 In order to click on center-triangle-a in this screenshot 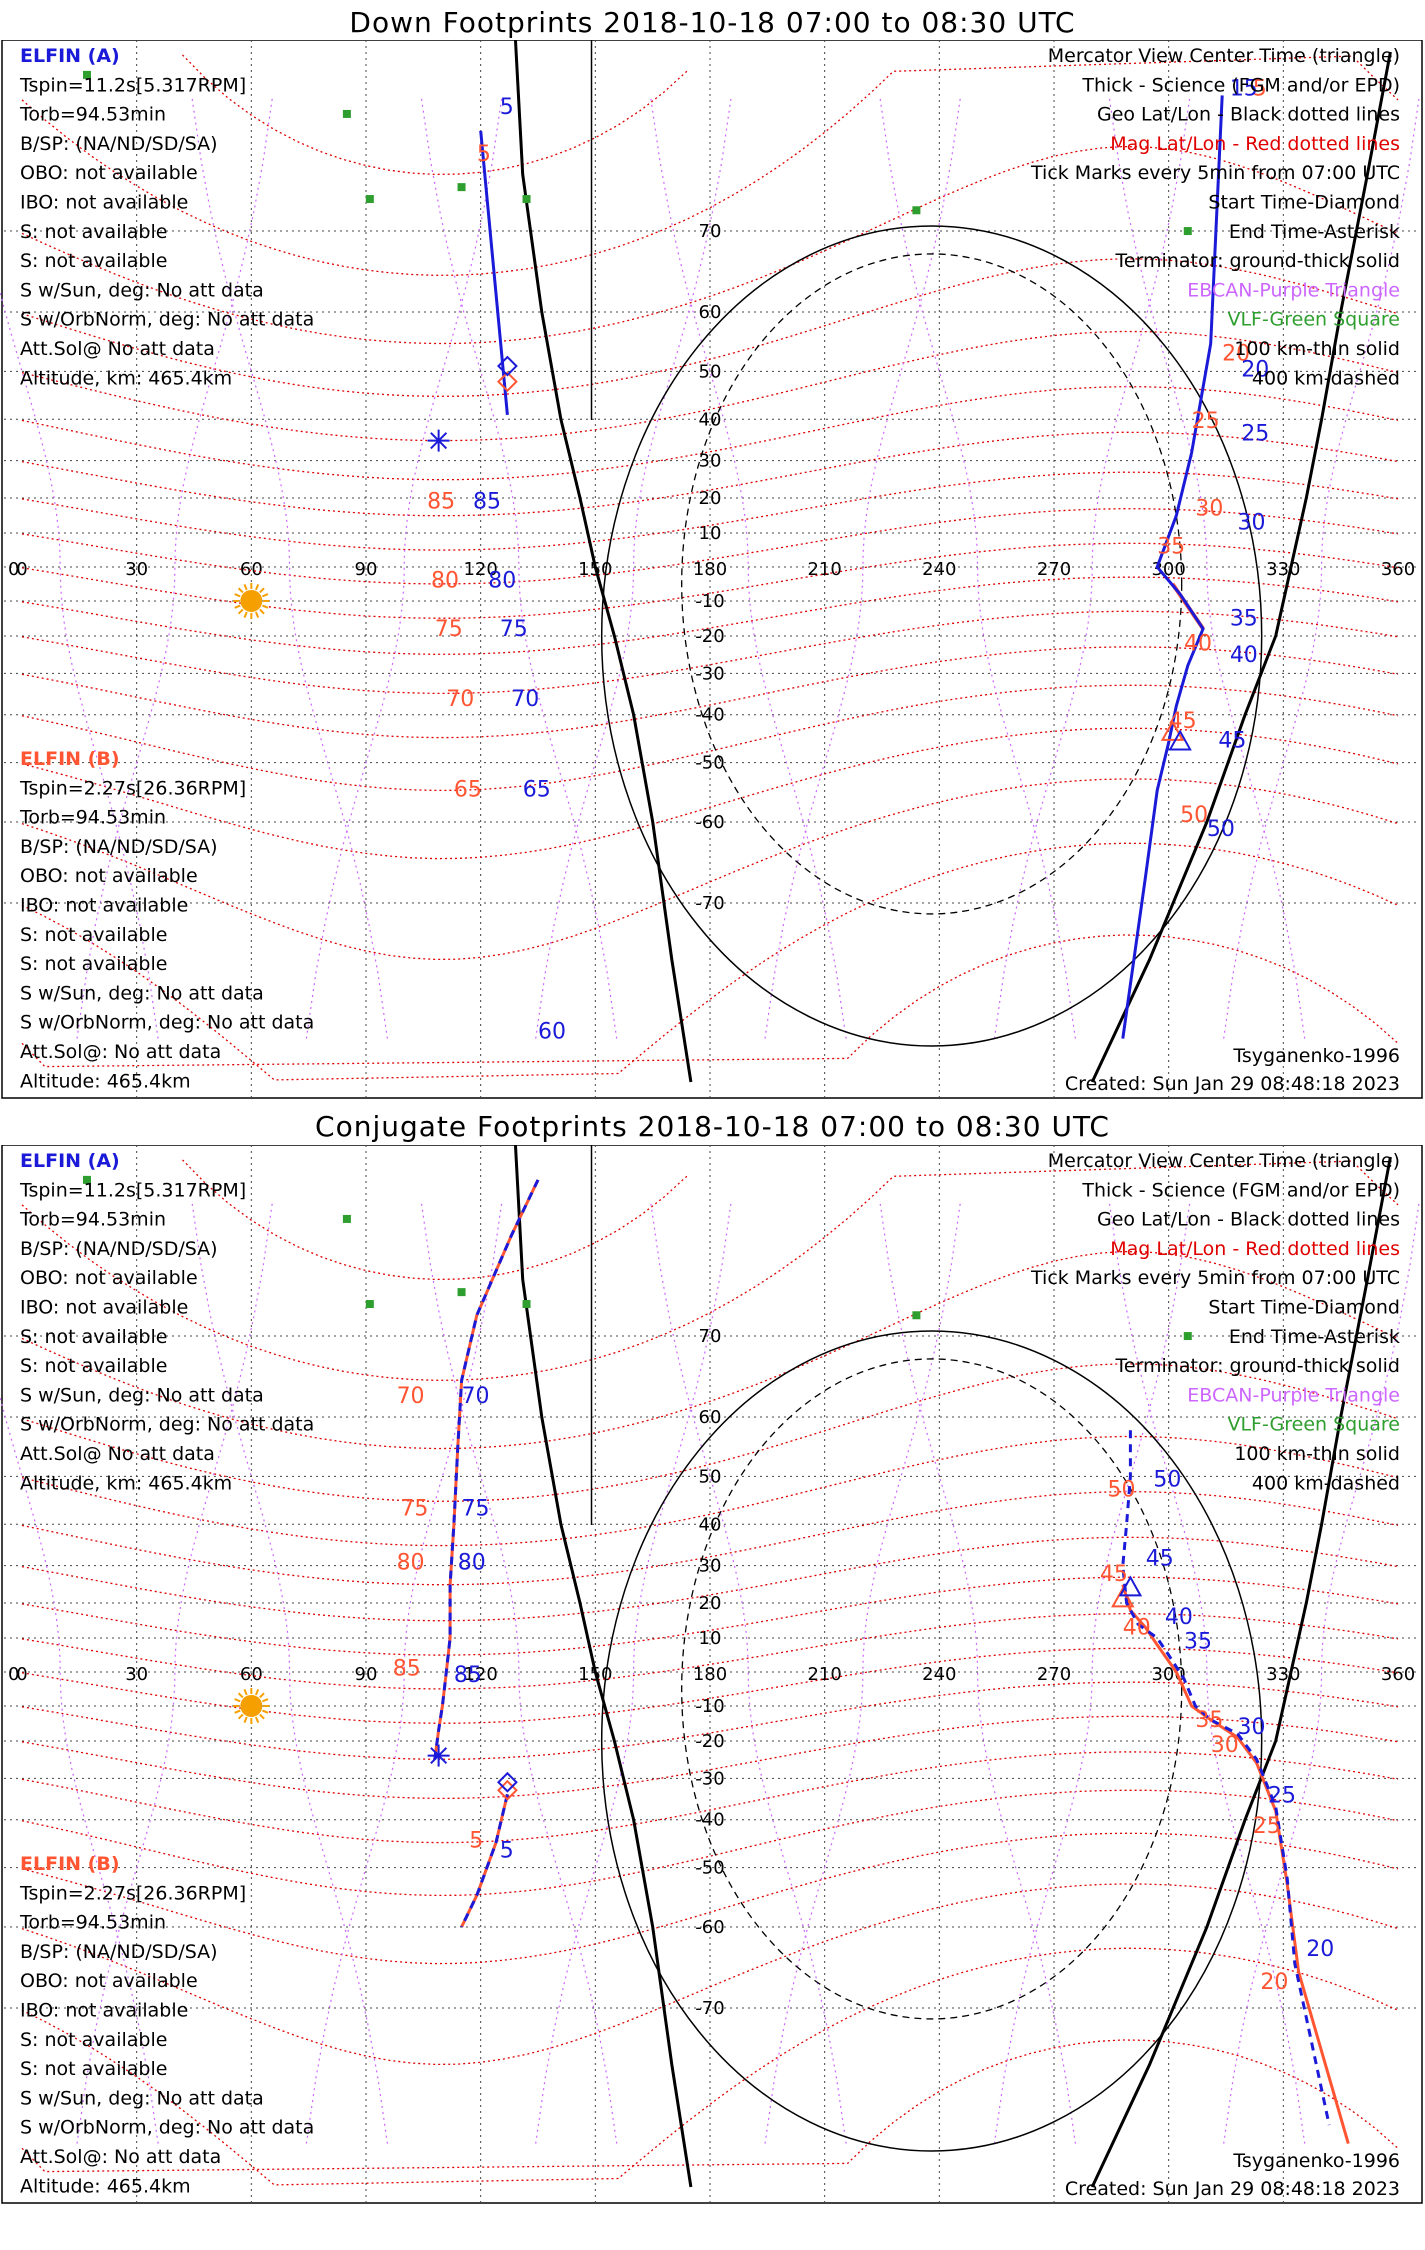, I will do `click(1130, 1586)`.